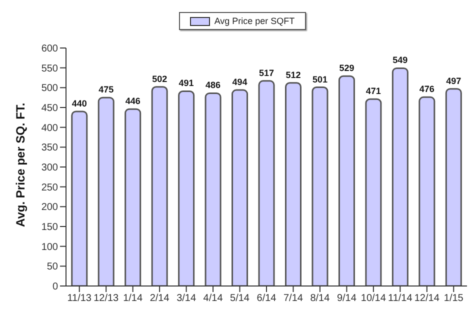 The width and height of the screenshot is (469, 323). I want to click on data-label: 440, so click(79, 103).